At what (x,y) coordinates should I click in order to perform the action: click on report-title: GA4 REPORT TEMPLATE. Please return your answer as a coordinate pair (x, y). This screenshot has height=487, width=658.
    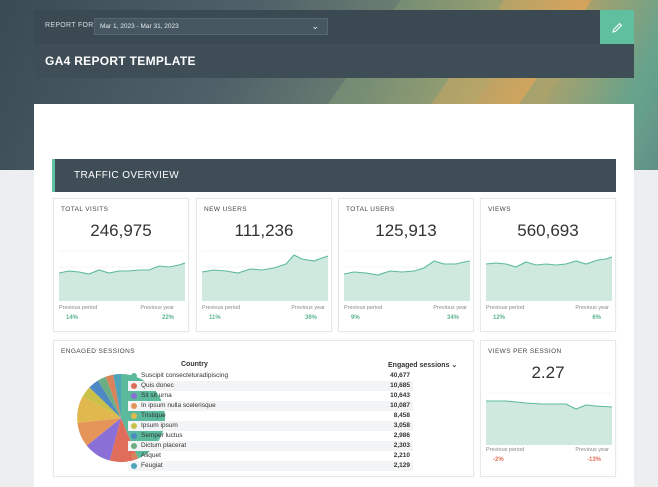
    Looking at the image, I should click on (120, 61).